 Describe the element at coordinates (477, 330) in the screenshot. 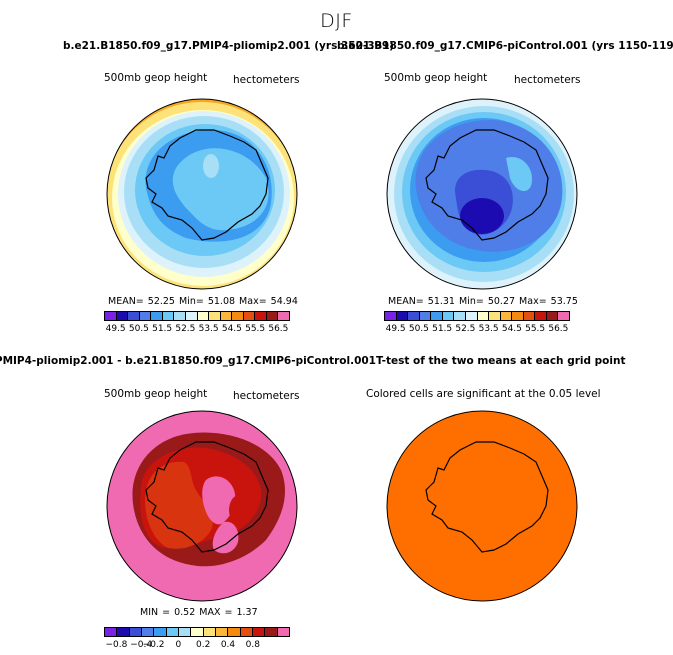

I see `panel2-colorbar-labels: 49.5 50.5 51.5 52.5 53.5 54.5 55.5 56.5` at that location.